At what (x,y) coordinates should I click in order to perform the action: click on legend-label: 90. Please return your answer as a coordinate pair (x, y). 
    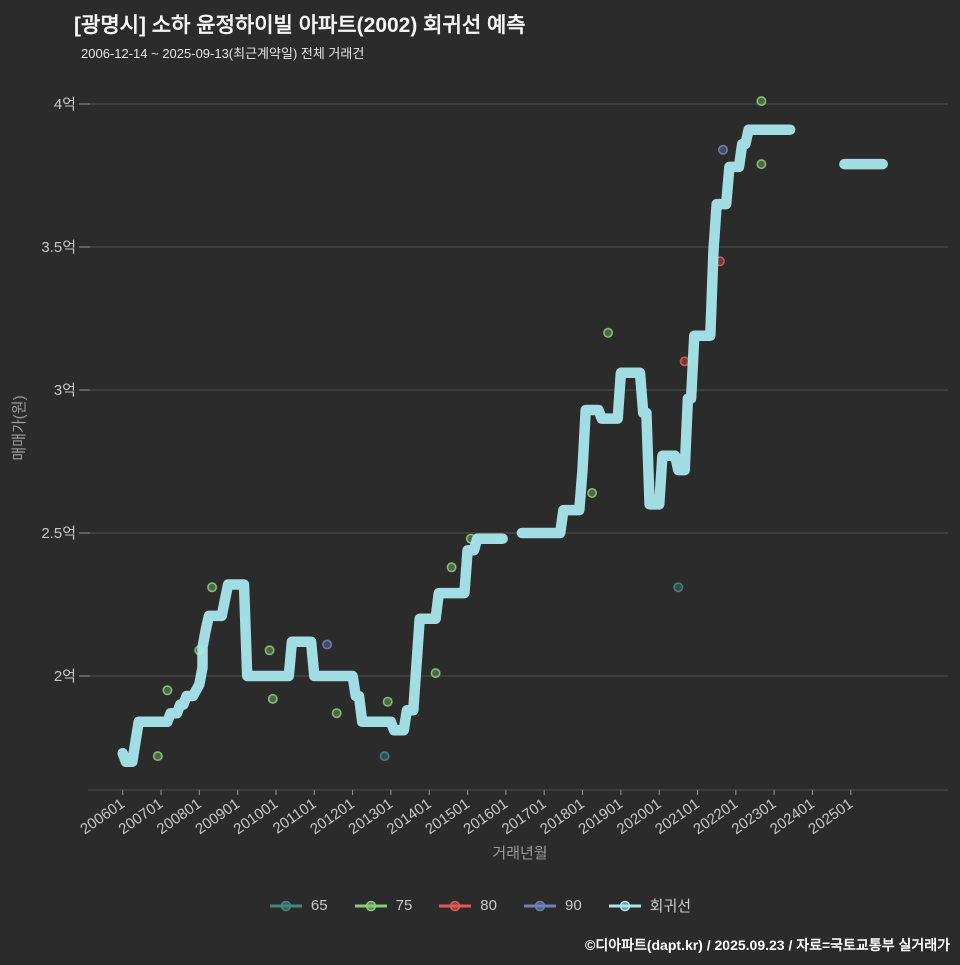
    Looking at the image, I should click on (573, 905).